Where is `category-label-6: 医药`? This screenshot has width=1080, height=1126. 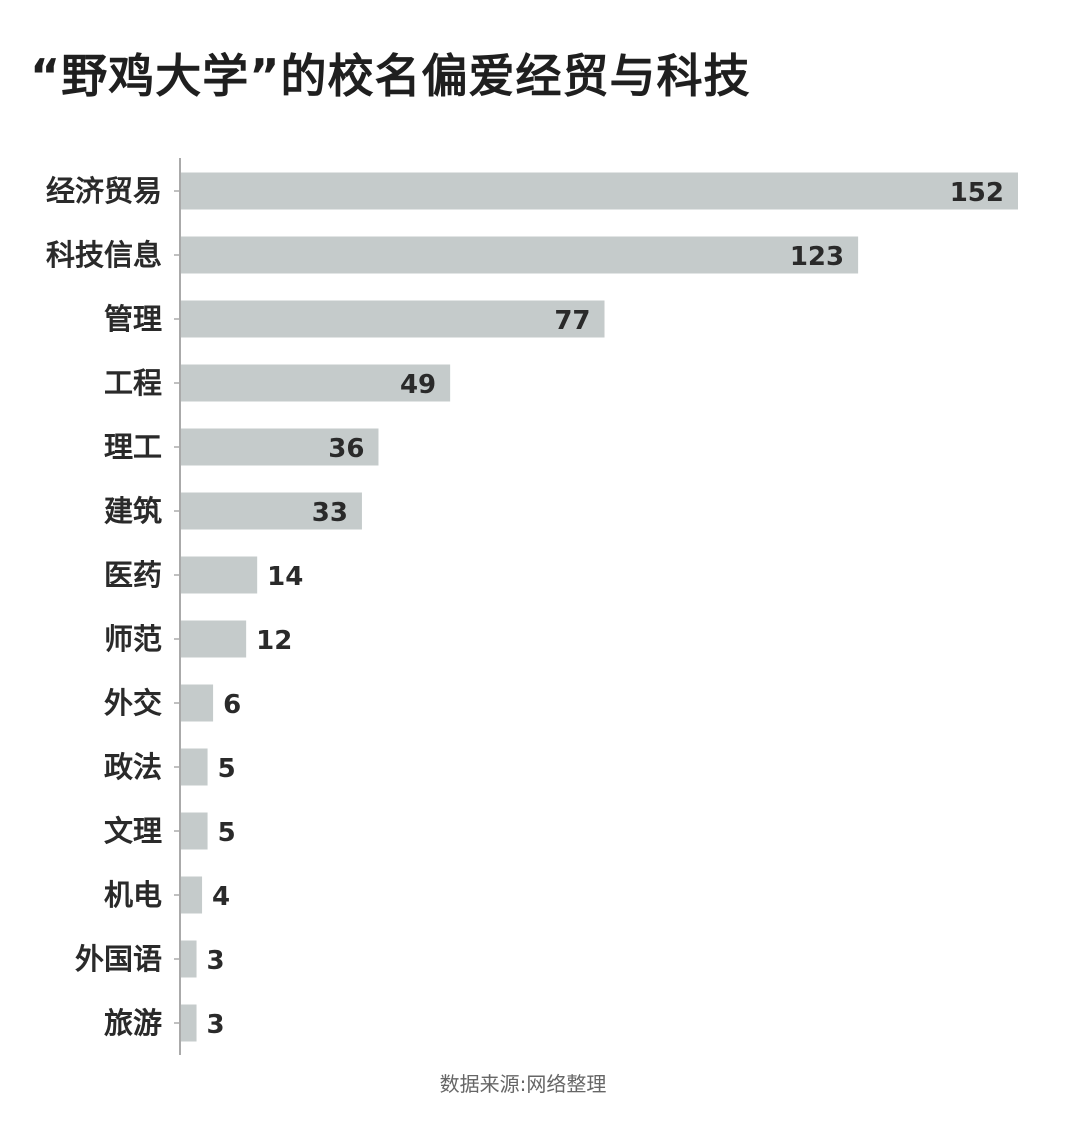 category-label-6: 医药 is located at coordinates (133, 575).